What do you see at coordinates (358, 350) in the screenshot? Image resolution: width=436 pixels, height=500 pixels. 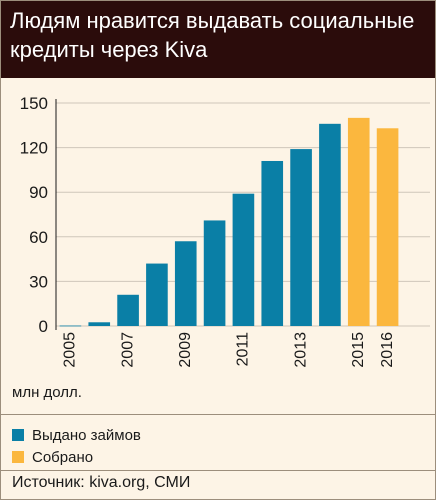 I see `x-tick-label: 2015` at bounding box center [358, 350].